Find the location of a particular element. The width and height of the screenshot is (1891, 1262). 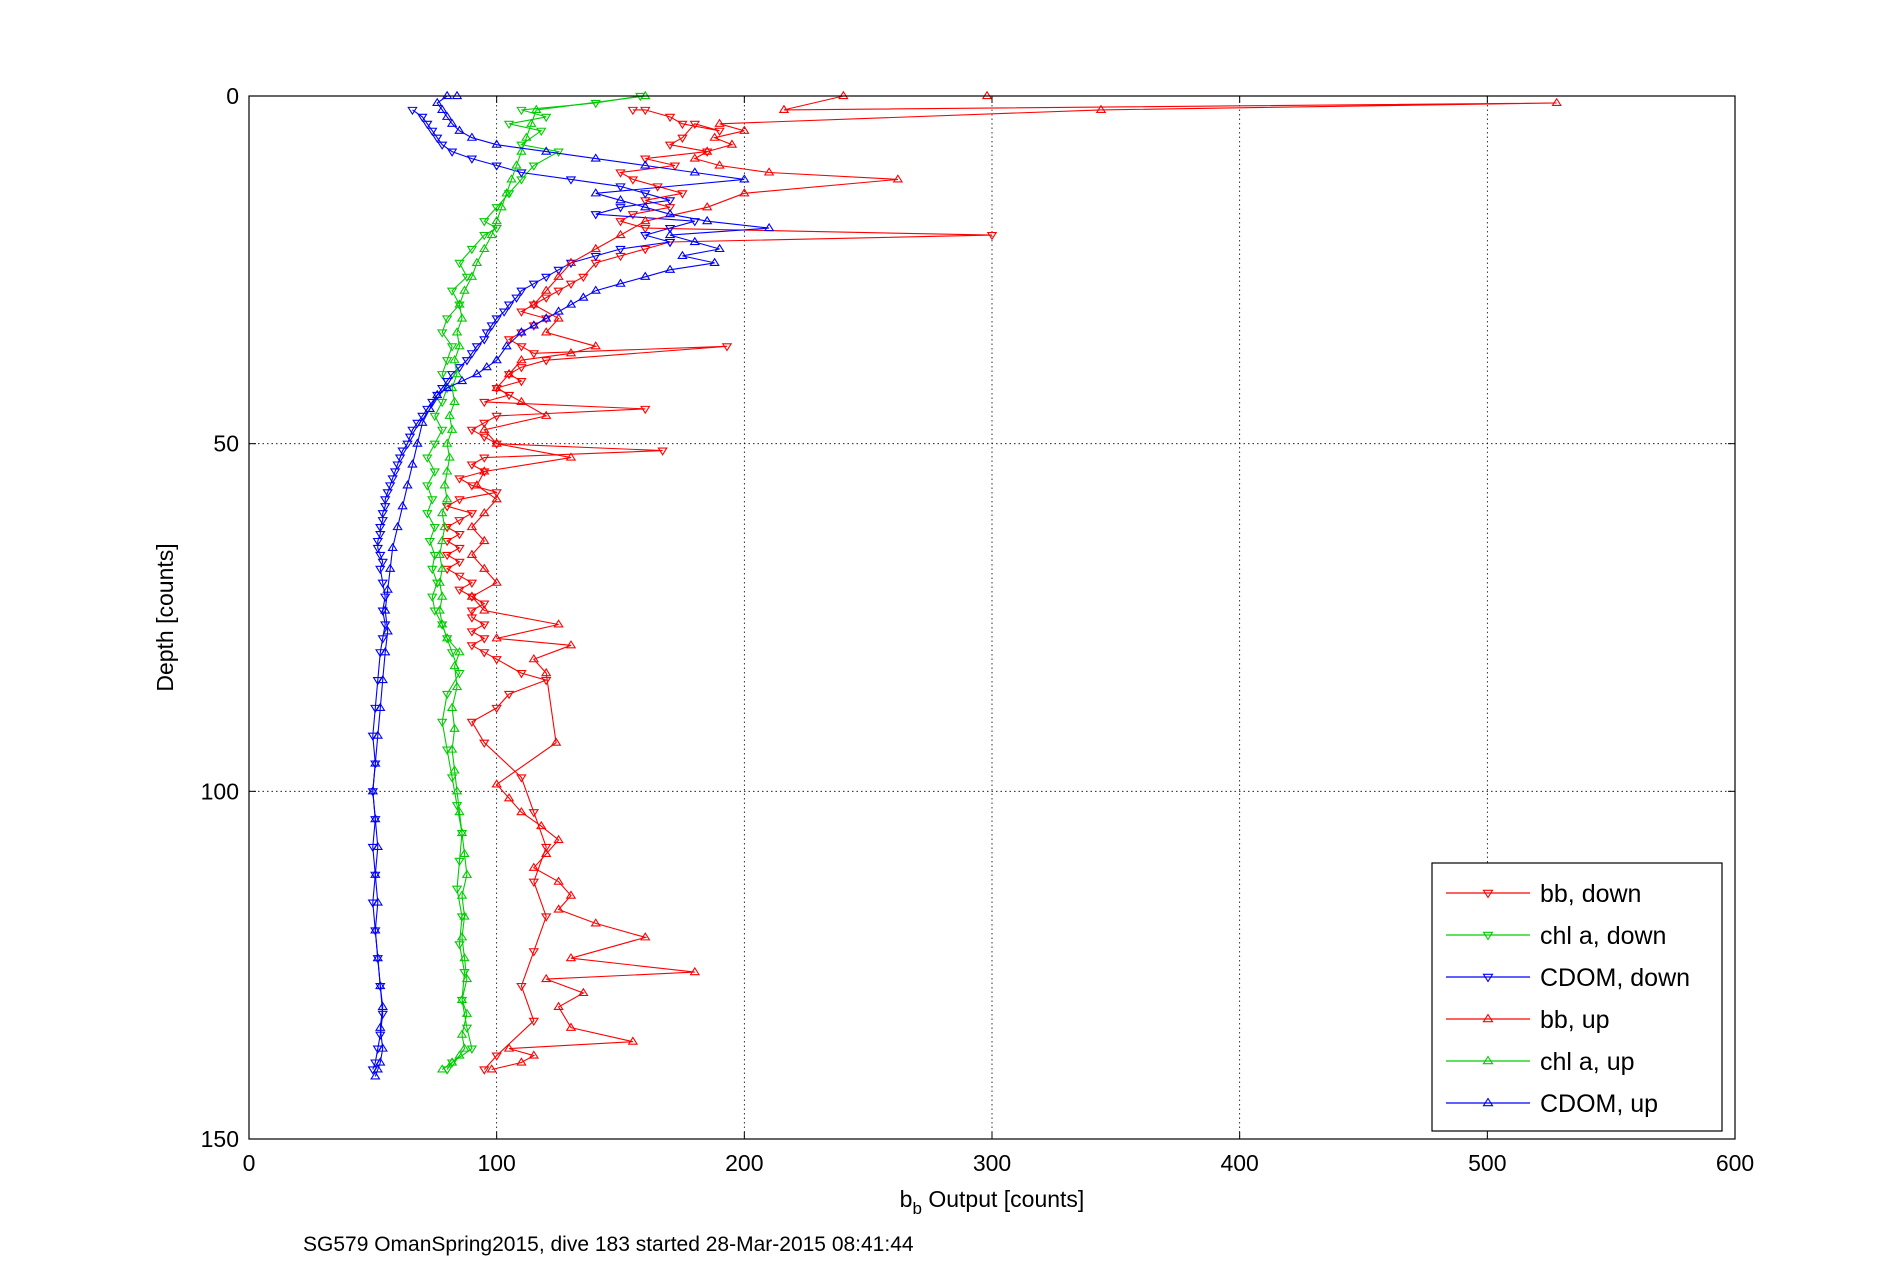

legend-item: bb, down is located at coordinates (1543, 894).